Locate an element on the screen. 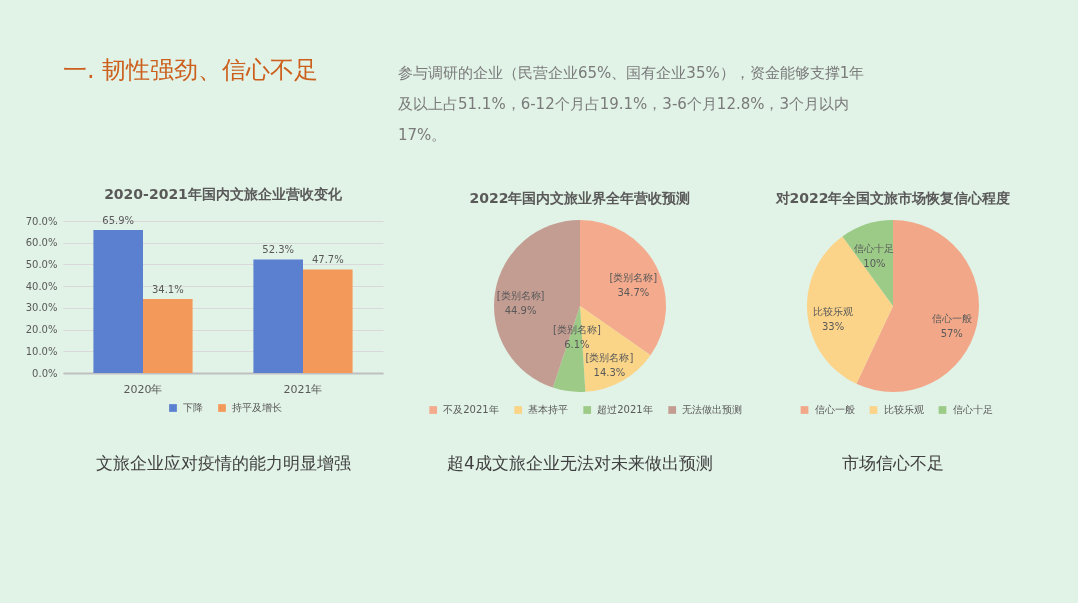 The width and height of the screenshot is (1080, 608). text: 参与调研的企业（民营企业65%、国有企业35%），资金能够支撑1年及以上占51.1%，6-12个月占19.1%，3-6个月12.8%，3个月以内17%。 is located at coordinates (631, 104).